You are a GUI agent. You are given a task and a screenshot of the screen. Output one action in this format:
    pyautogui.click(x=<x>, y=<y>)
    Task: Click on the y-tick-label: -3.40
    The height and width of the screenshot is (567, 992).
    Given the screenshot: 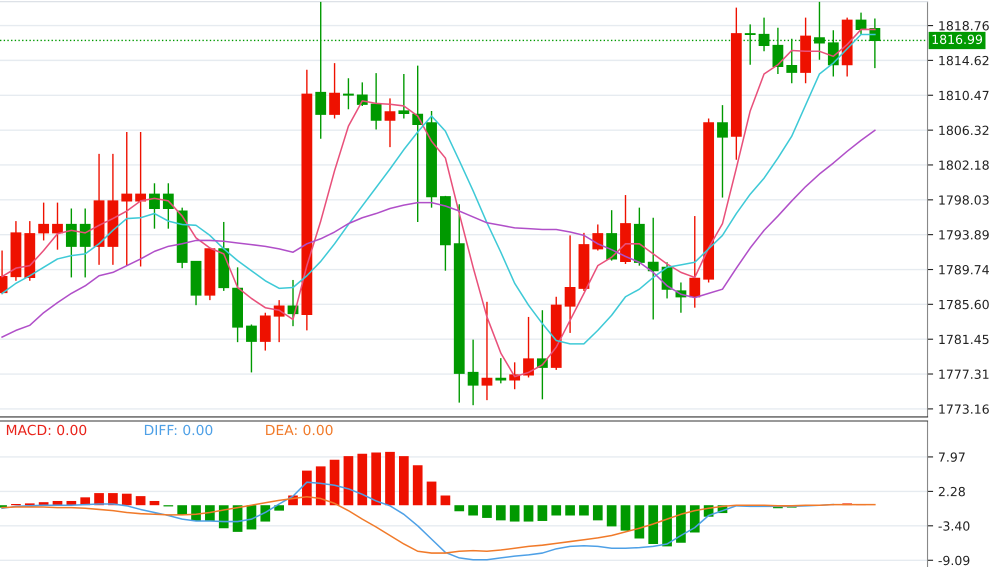 What is the action you would take?
    pyautogui.click(x=954, y=526)
    